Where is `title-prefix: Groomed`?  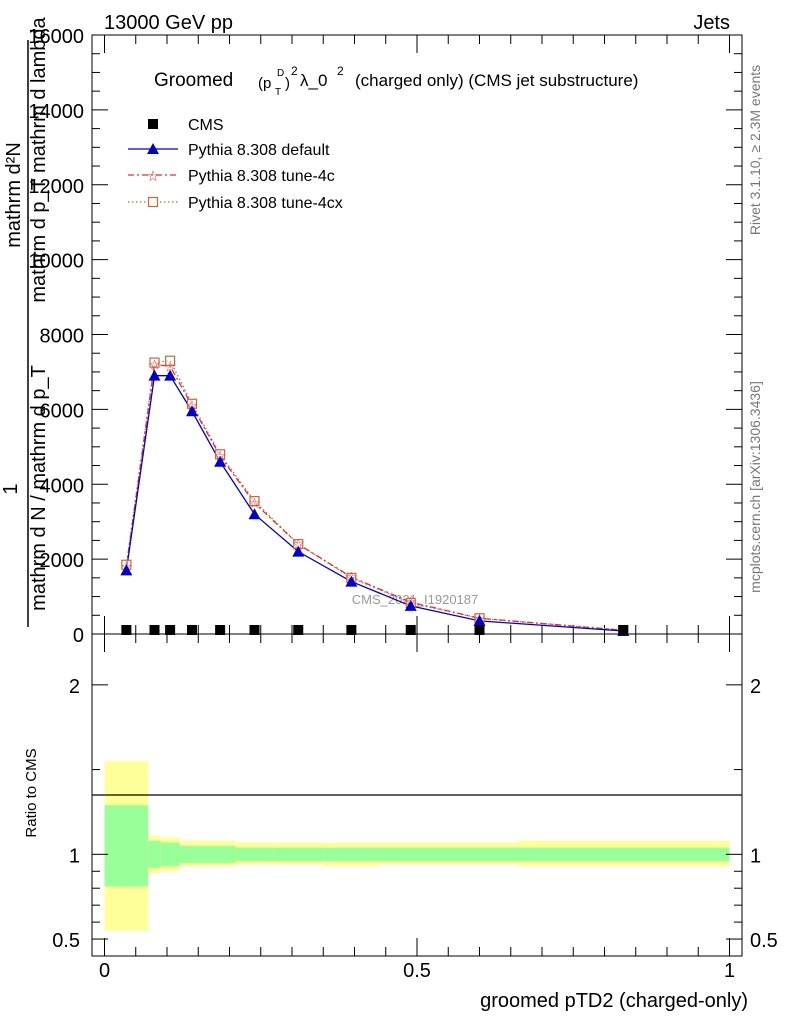
title-prefix: Groomed is located at coordinates (193, 80).